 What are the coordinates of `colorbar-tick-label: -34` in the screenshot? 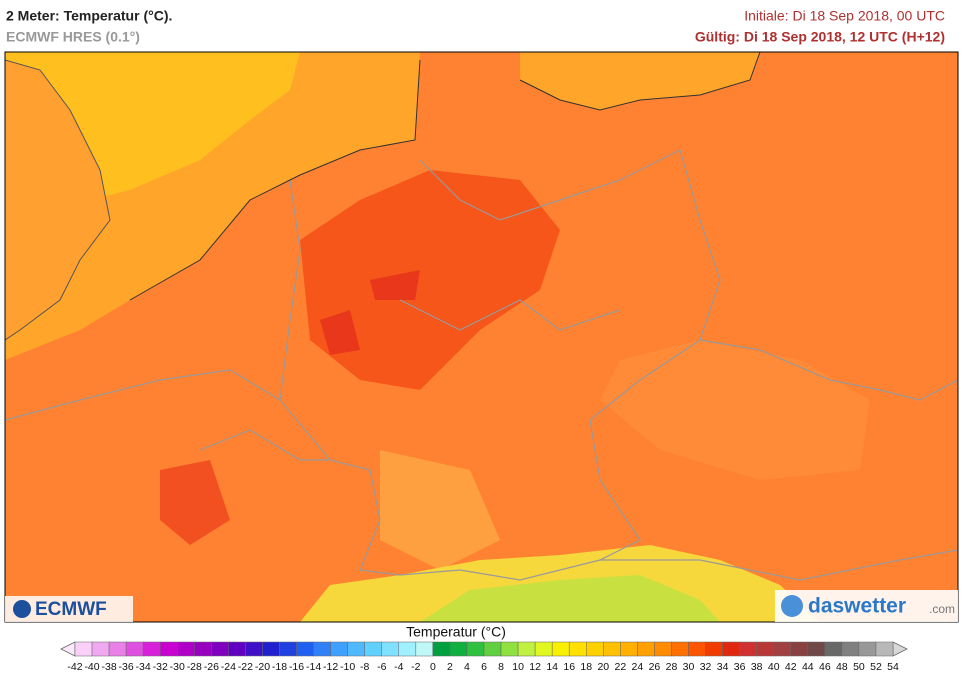 It's located at (143, 667).